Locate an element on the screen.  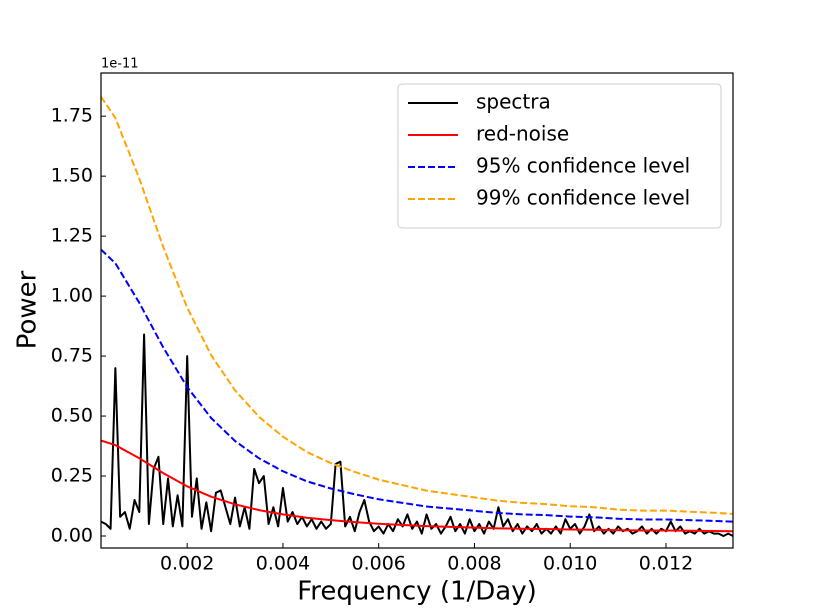
x-tick-label: 0.004 is located at coordinates (283, 564).